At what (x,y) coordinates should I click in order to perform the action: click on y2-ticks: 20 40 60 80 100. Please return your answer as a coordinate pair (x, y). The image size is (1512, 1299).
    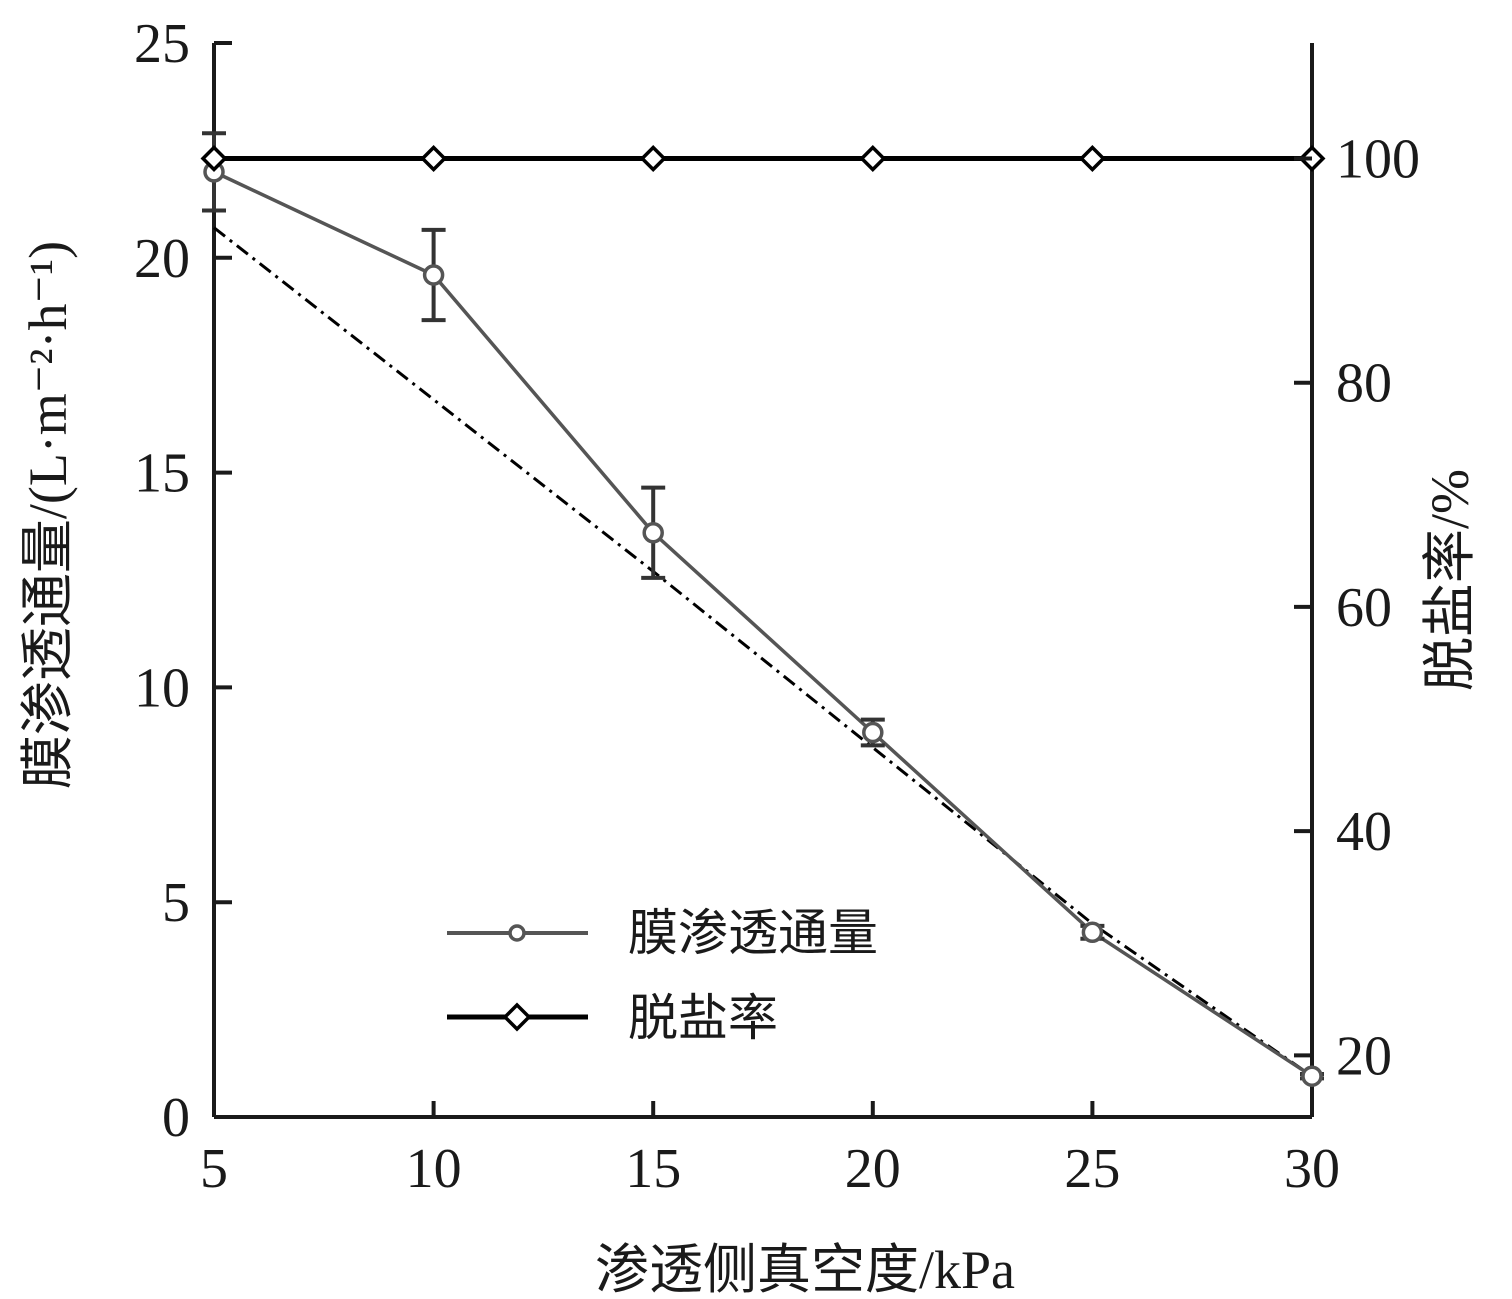
    Looking at the image, I should click on (1357, 607).